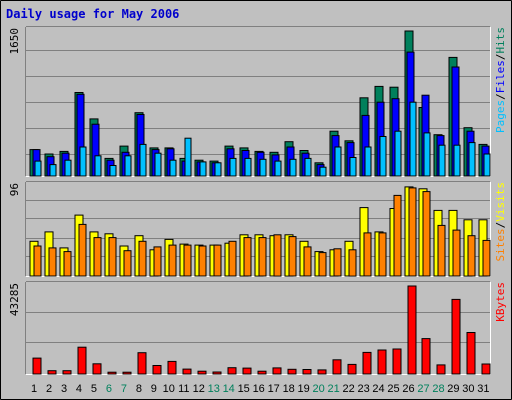 This screenshot has height=400, width=512. I want to click on day-label-27: 27, so click(423, 389).